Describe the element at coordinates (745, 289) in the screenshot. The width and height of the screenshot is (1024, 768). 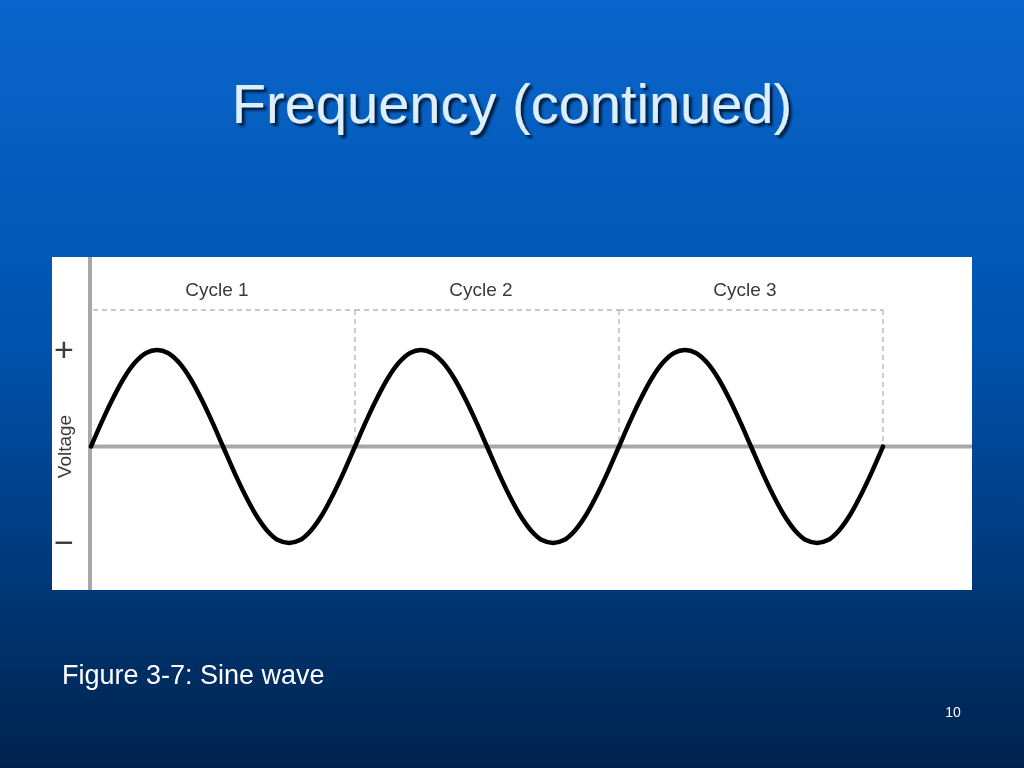
I see `text: Cycle 3` at that location.